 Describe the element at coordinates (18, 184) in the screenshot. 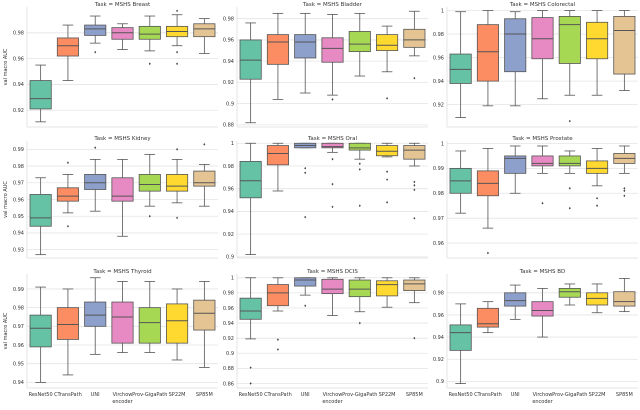

I see `y-tick-label: 0.97` at that location.